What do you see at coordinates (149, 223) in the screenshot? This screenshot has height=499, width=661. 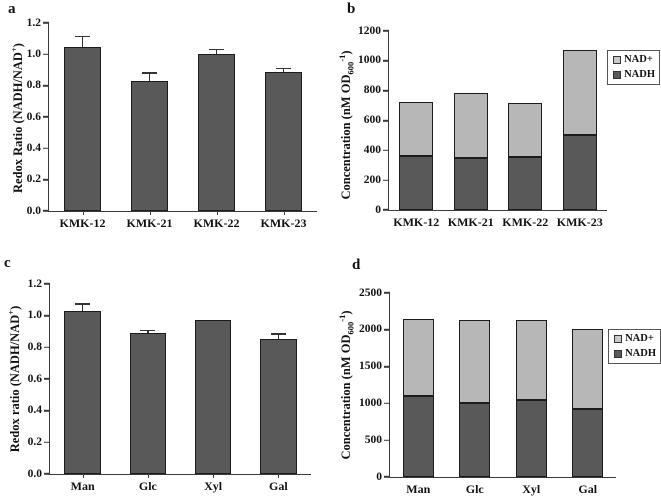 I see `x-category-label-kmk-21: KMK-21` at bounding box center [149, 223].